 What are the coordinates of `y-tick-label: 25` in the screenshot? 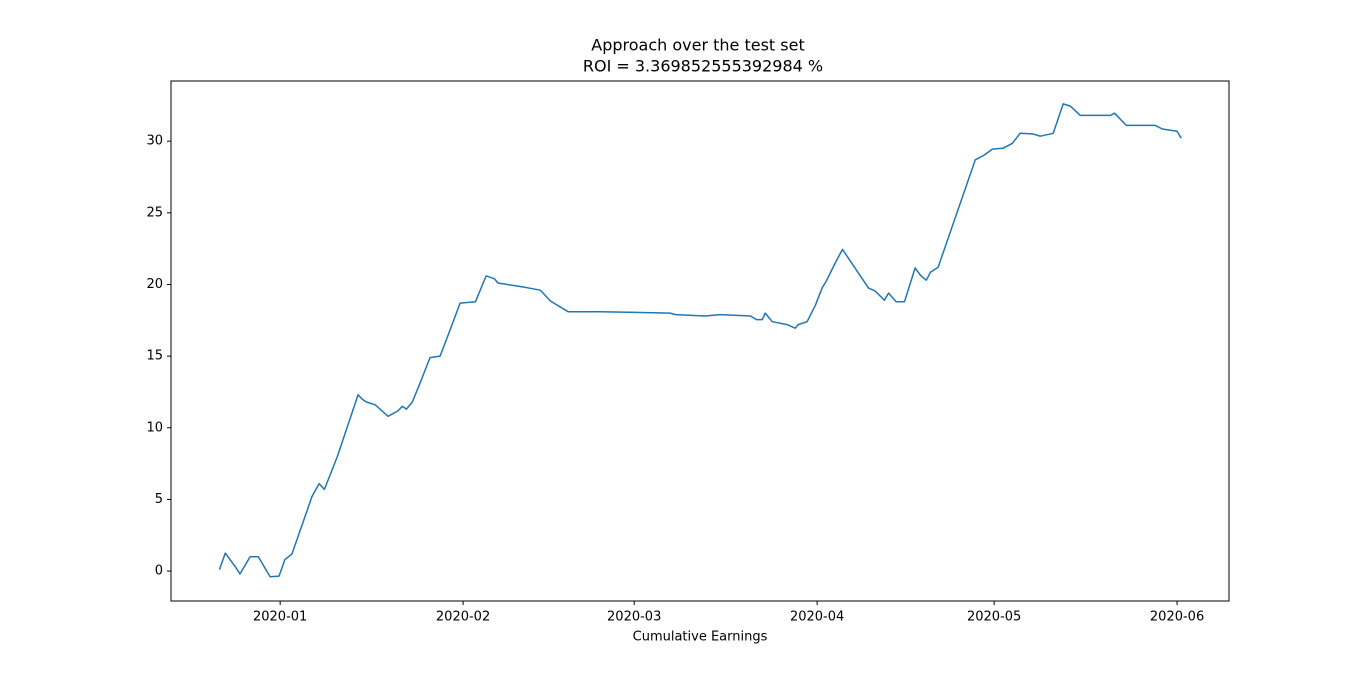 It's located at (154, 212).